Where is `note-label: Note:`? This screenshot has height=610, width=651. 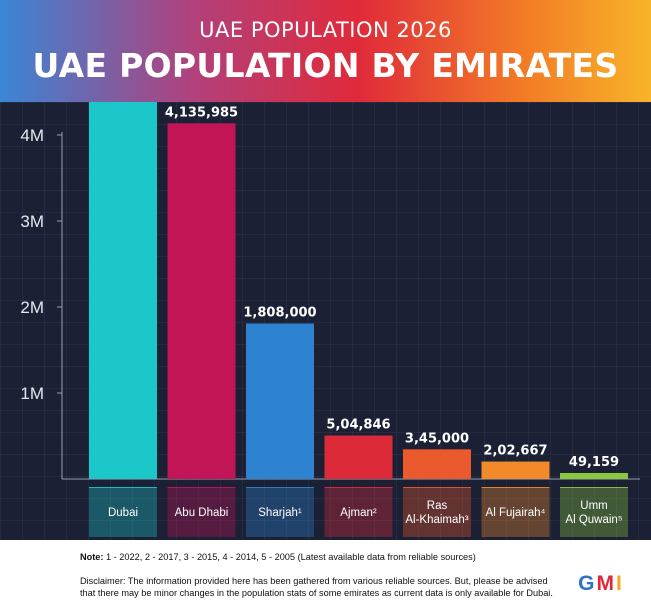
note-label: Note: is located at coordinates (92, 557).